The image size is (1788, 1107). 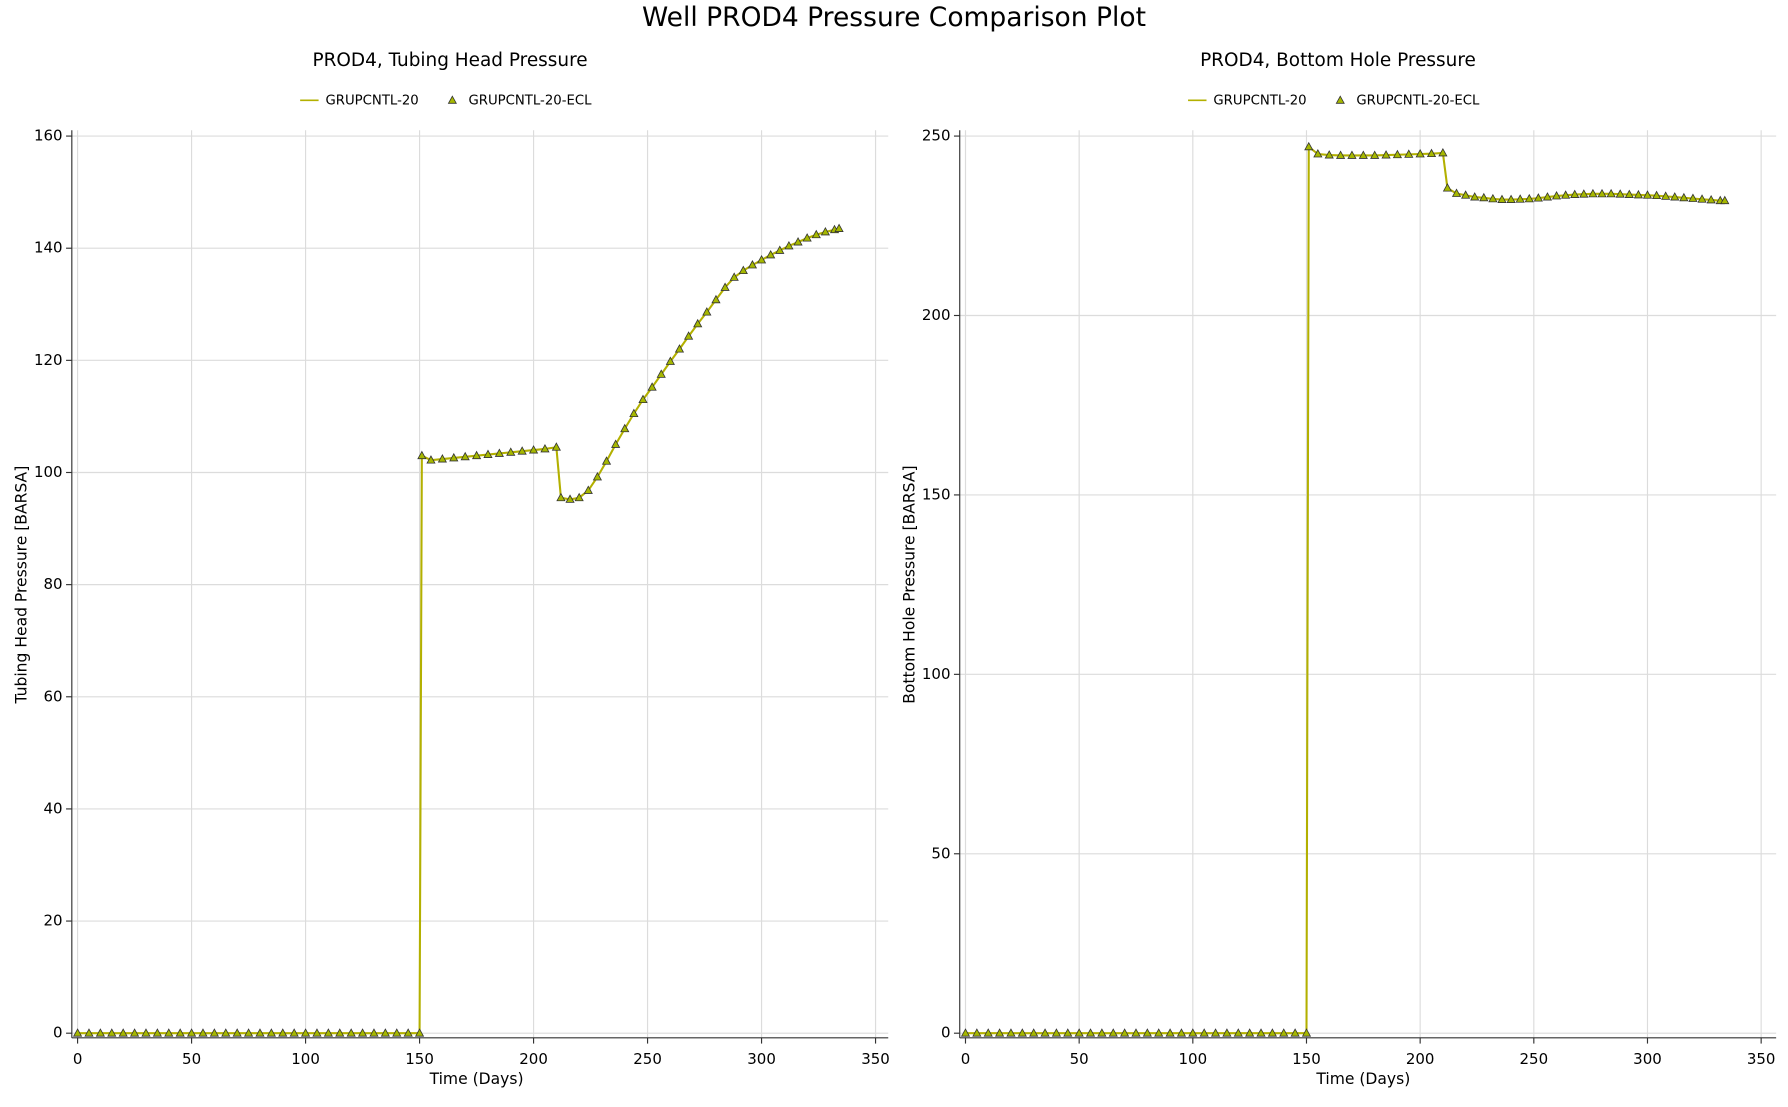 I want to click on y-tick-label: 20, so click(x=53, y=921).